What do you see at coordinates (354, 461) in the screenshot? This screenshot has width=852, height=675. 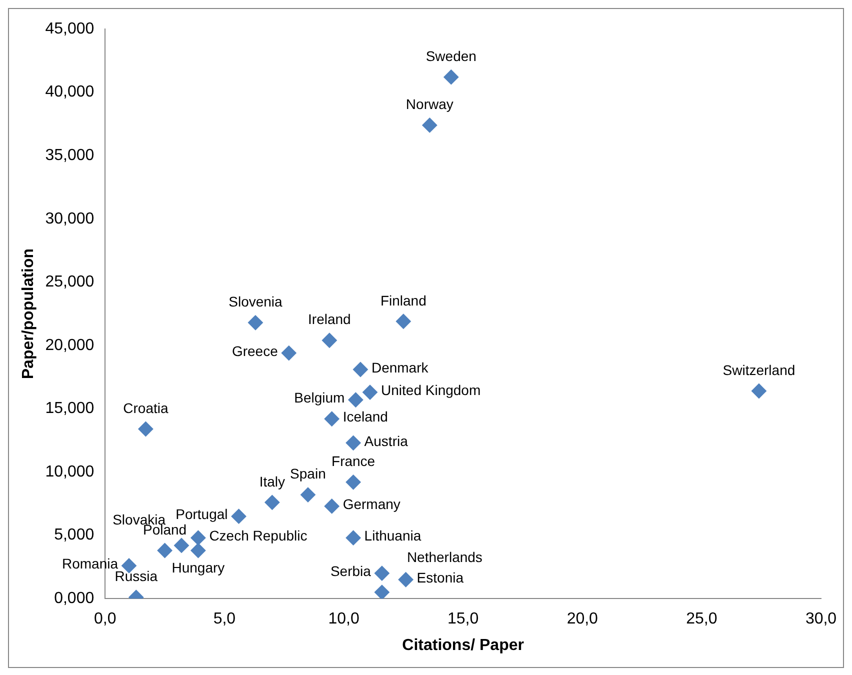 I see `annotation: France` at bounding box center [354, 461].